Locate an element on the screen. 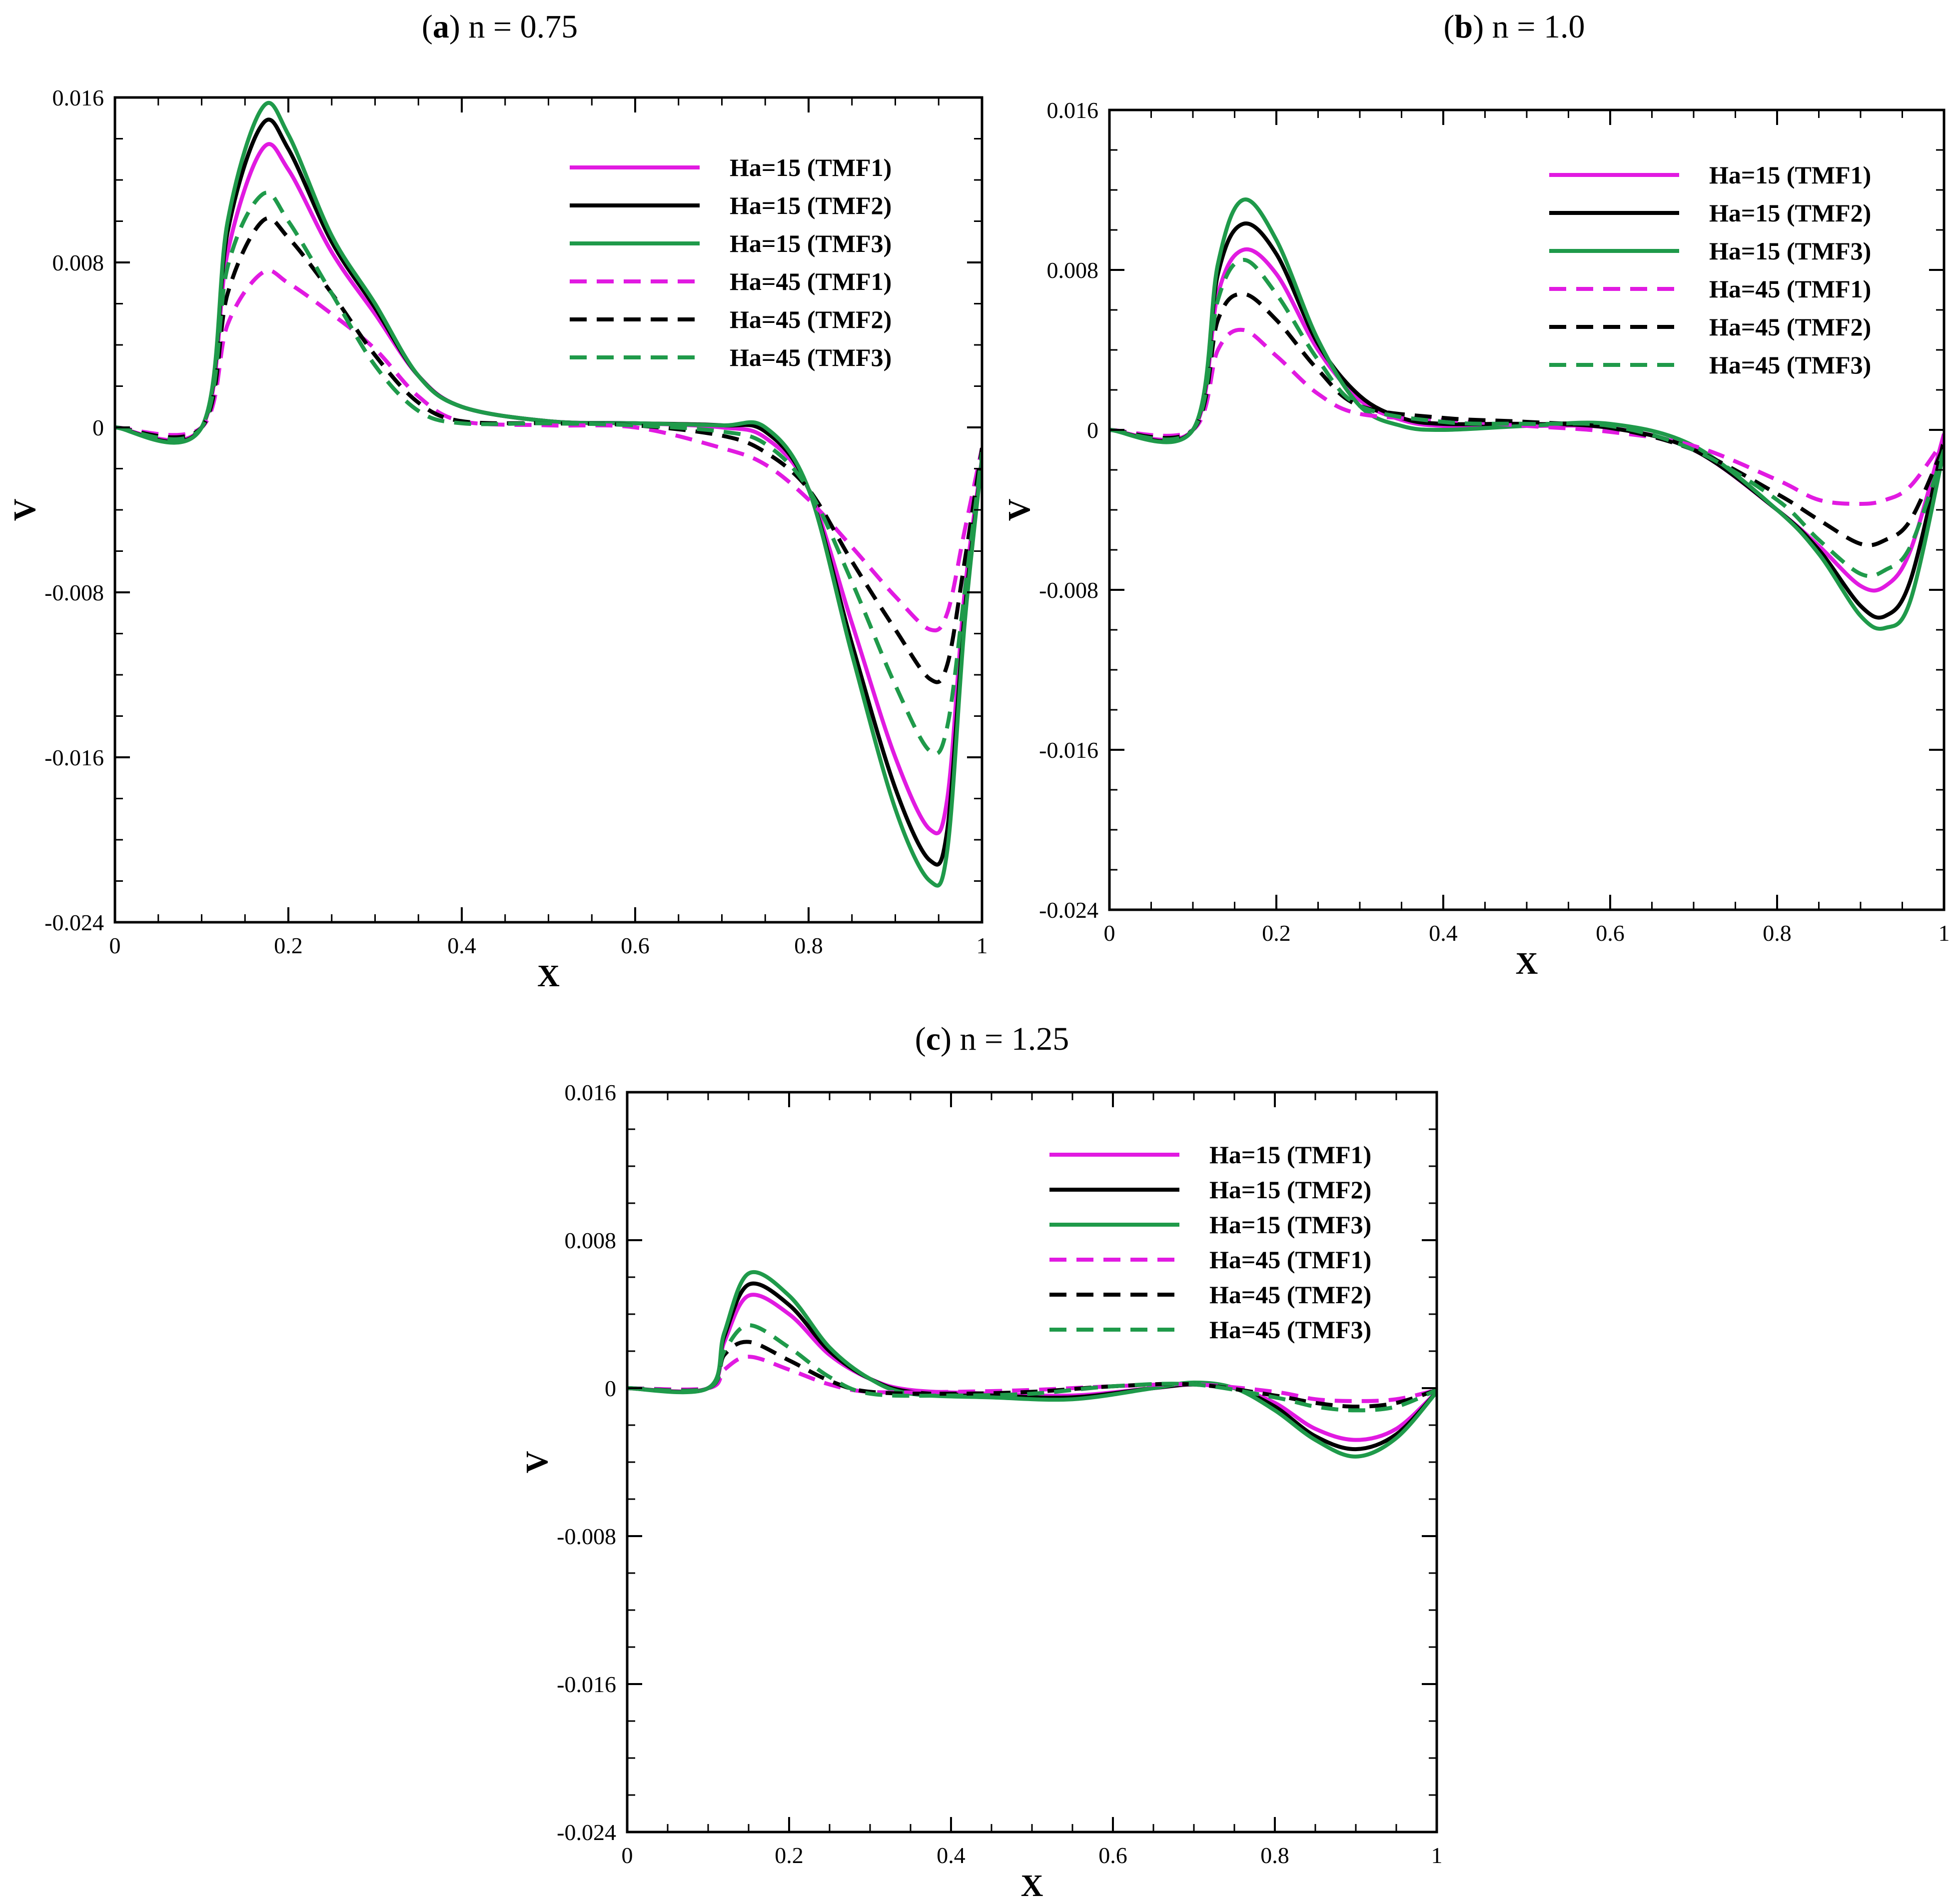 The image size is (1960, 1902). panel-title-text: n = 1.25 is located at coordinates (1010, 1039).